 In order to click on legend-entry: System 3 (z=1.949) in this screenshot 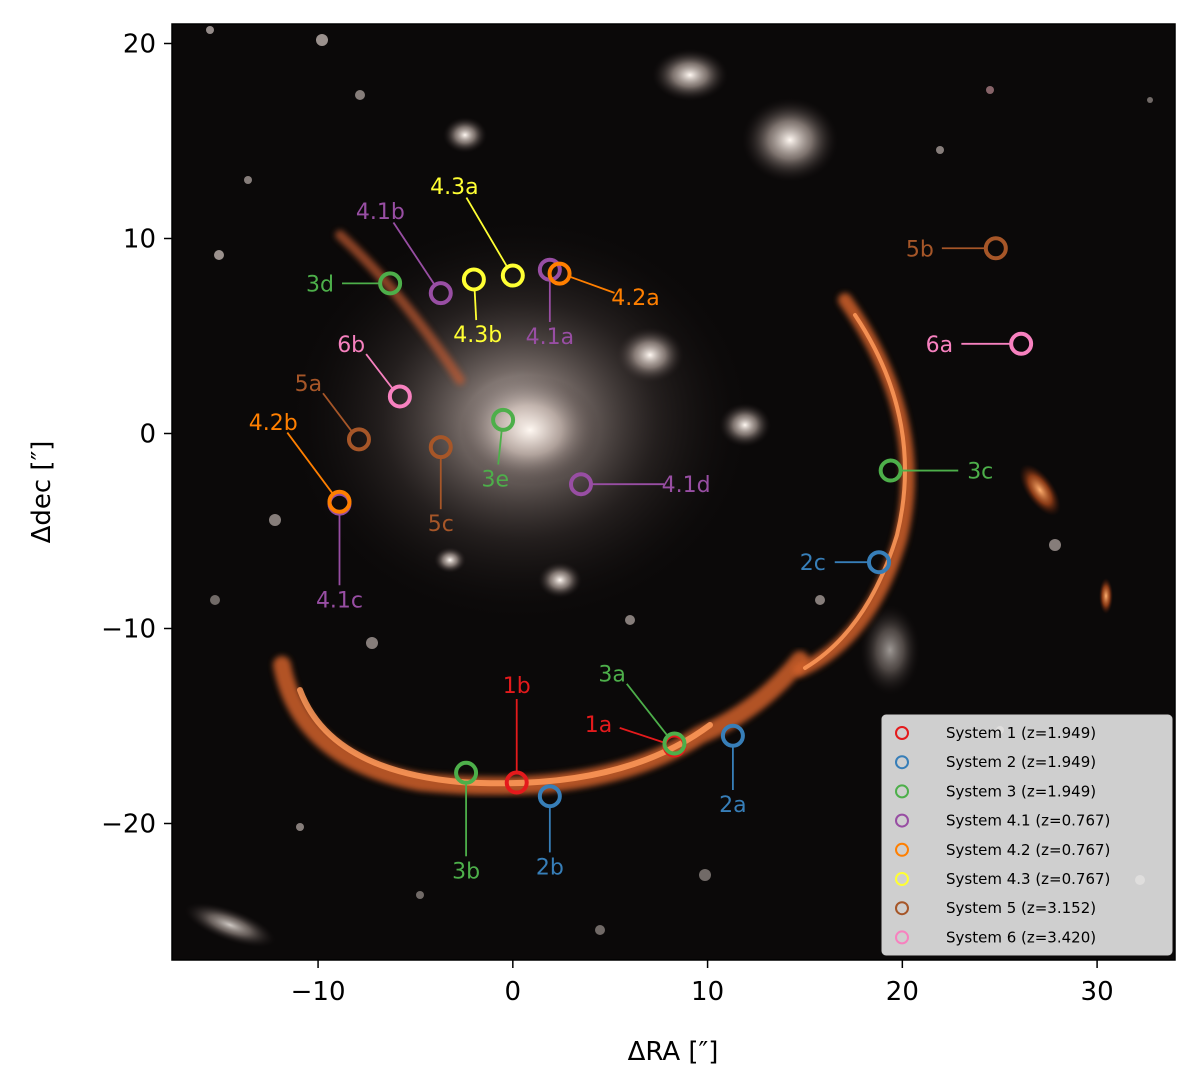, I will do `click(1021, 791)`.